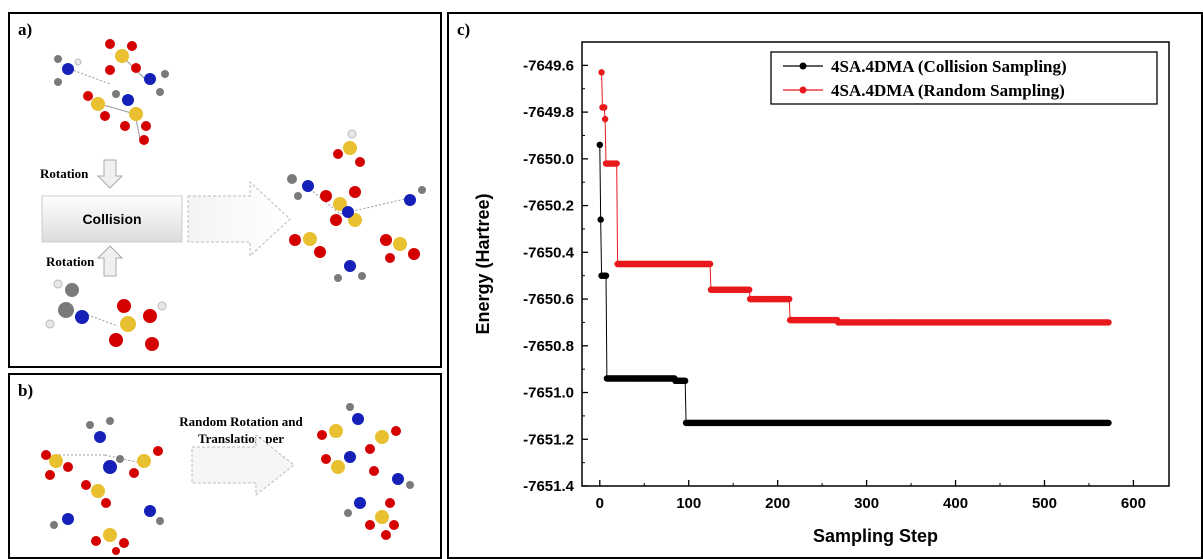 The height and width of the screenshot is (559, 1203). Describe the element at coordinates (548, 159) in the screenshot. I see `y-tick-label: -7650.0` at that location.